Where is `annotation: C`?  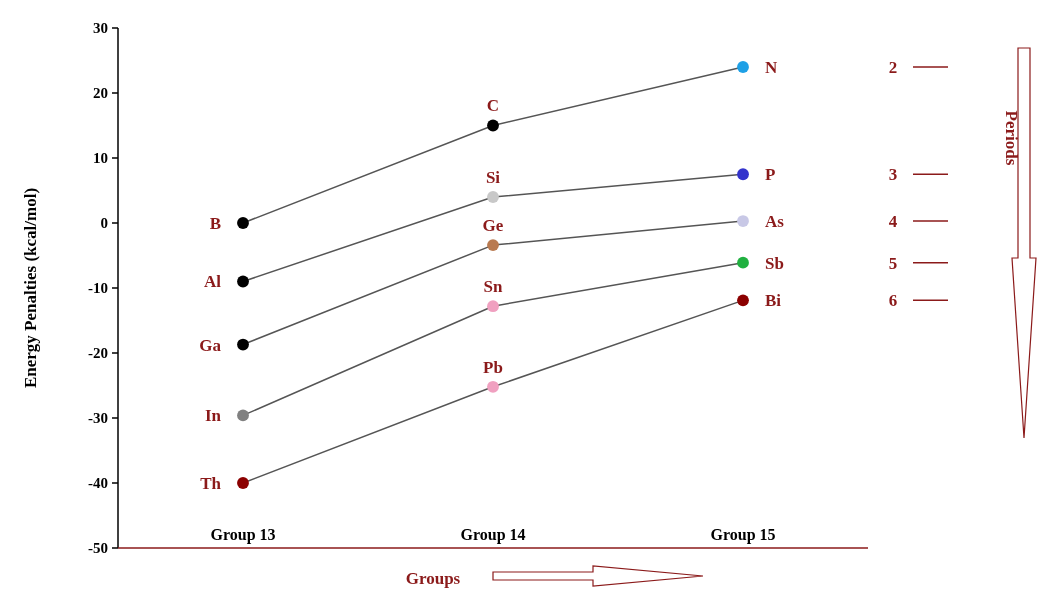 annotation: C is located at coordinates (493, 106).